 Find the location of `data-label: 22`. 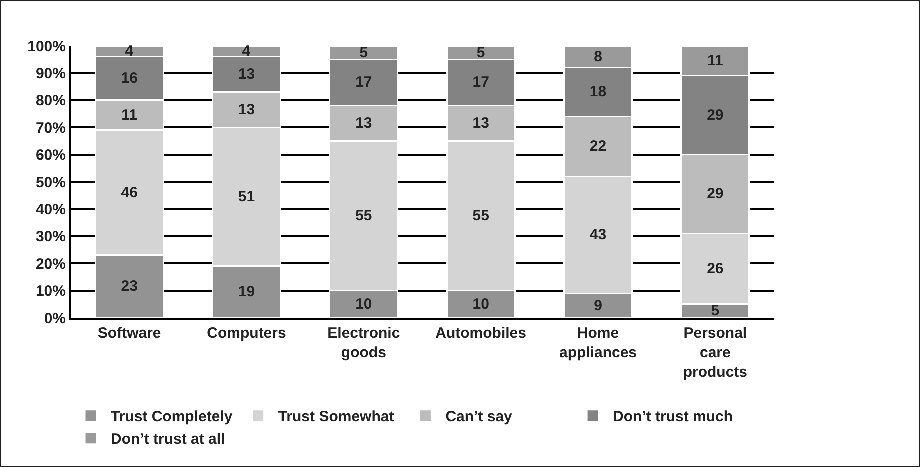

data-label: 22 is located at coordinates (598, 147).